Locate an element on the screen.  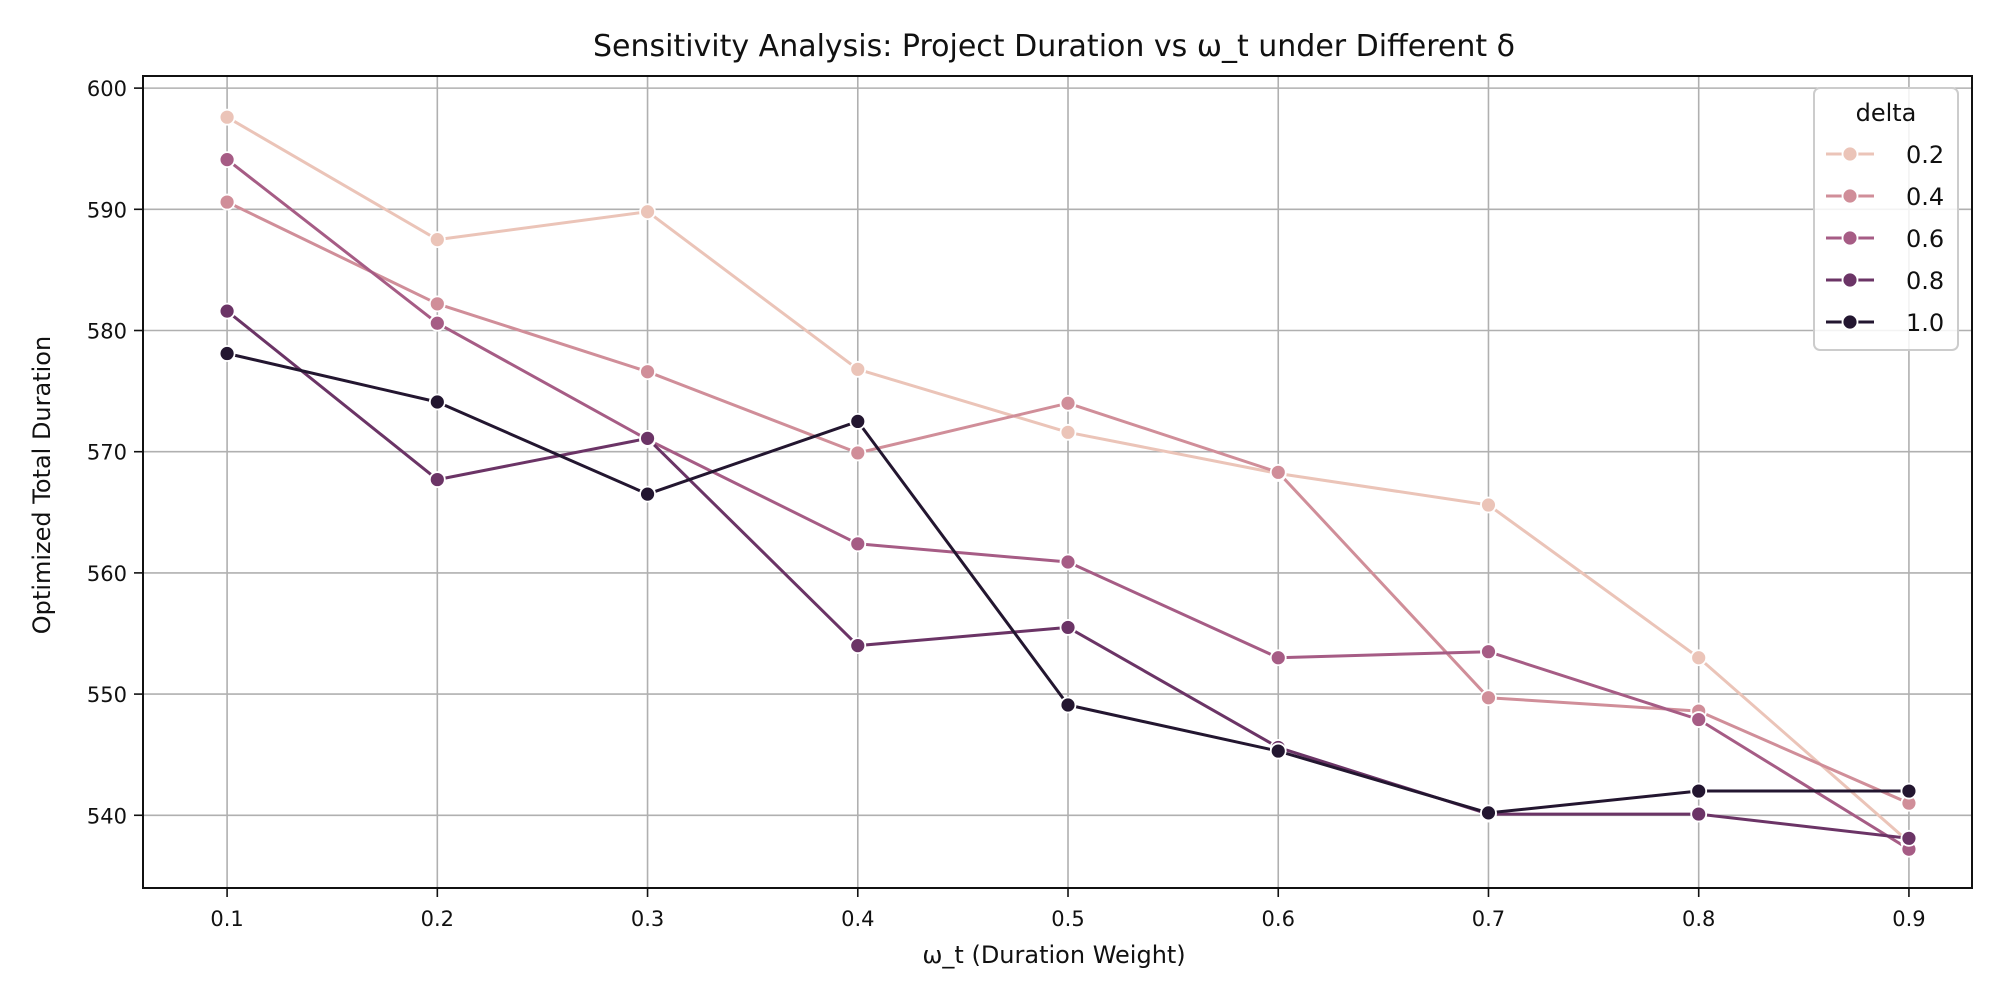
x-axis-title: ω_t (Duration Weight) is located at coordinates (1053, 955).